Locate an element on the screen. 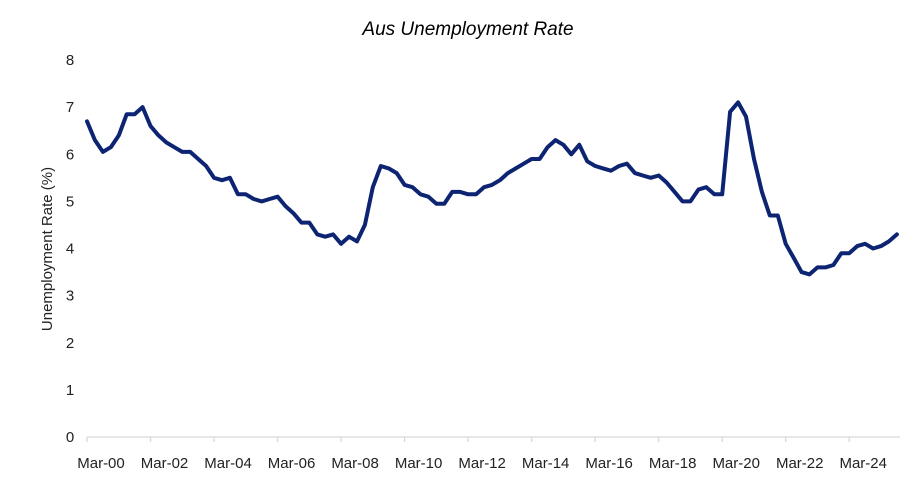 The image size is (922, 478). y-tick-label: 6 is located at coordinates (70, 154).